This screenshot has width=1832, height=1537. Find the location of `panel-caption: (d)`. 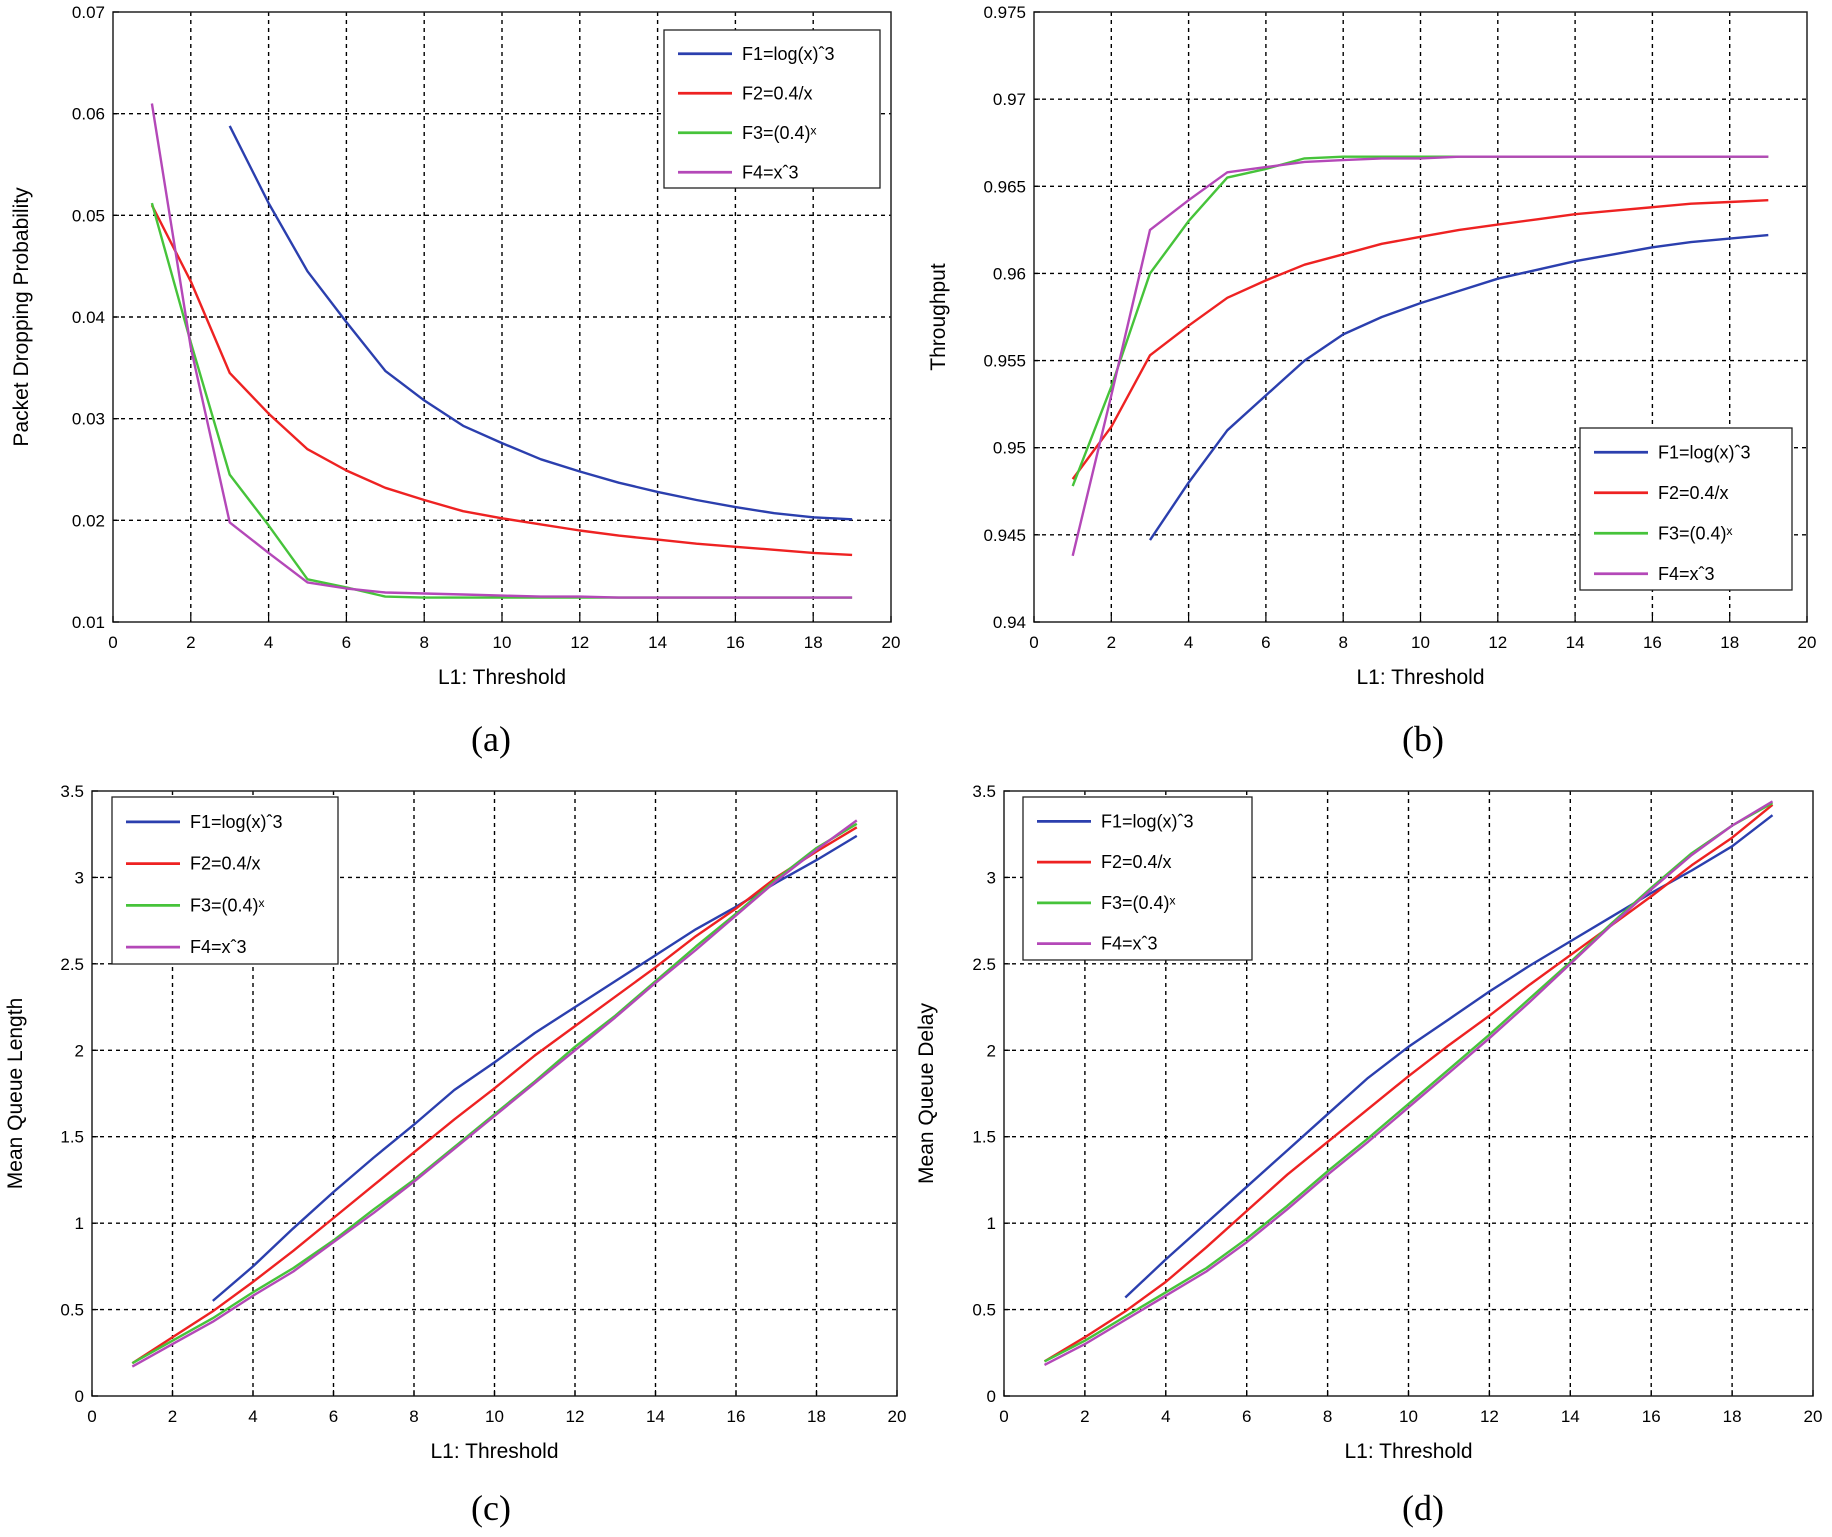

panel-caption: (d) is located at coordinates (1423, 1508).